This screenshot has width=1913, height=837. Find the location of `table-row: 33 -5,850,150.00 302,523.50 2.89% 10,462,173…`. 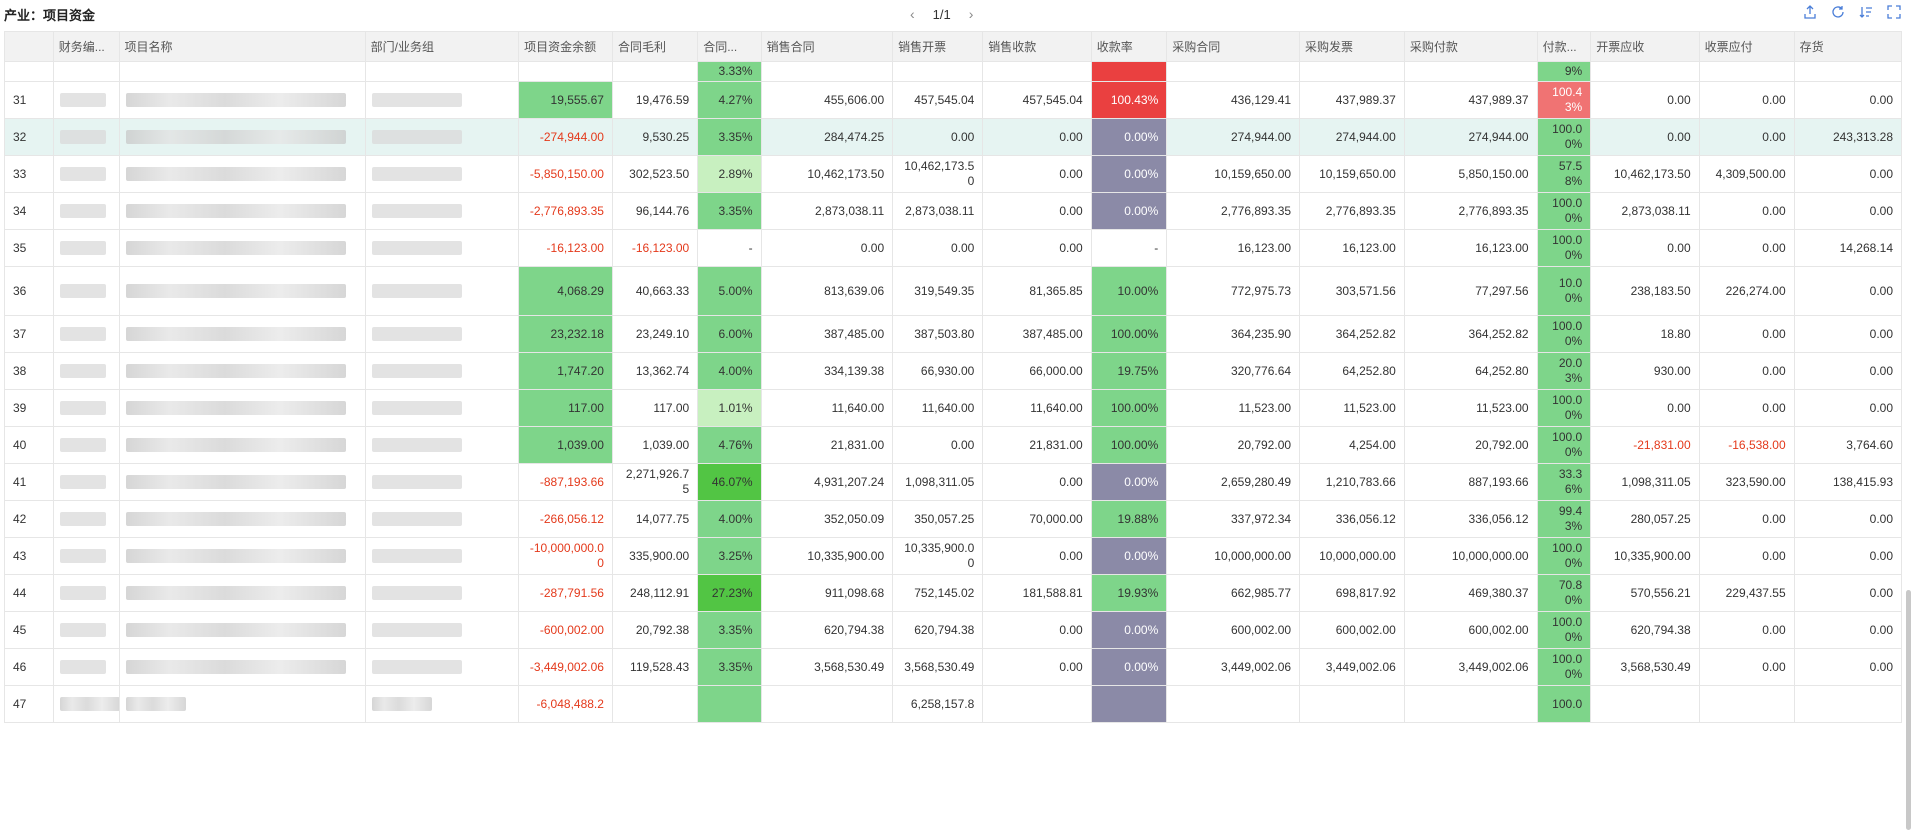

table-row: 33 -5,850,150.00 302,523.50 2.89% 10,462,173… is located at coordinates (953, 174).